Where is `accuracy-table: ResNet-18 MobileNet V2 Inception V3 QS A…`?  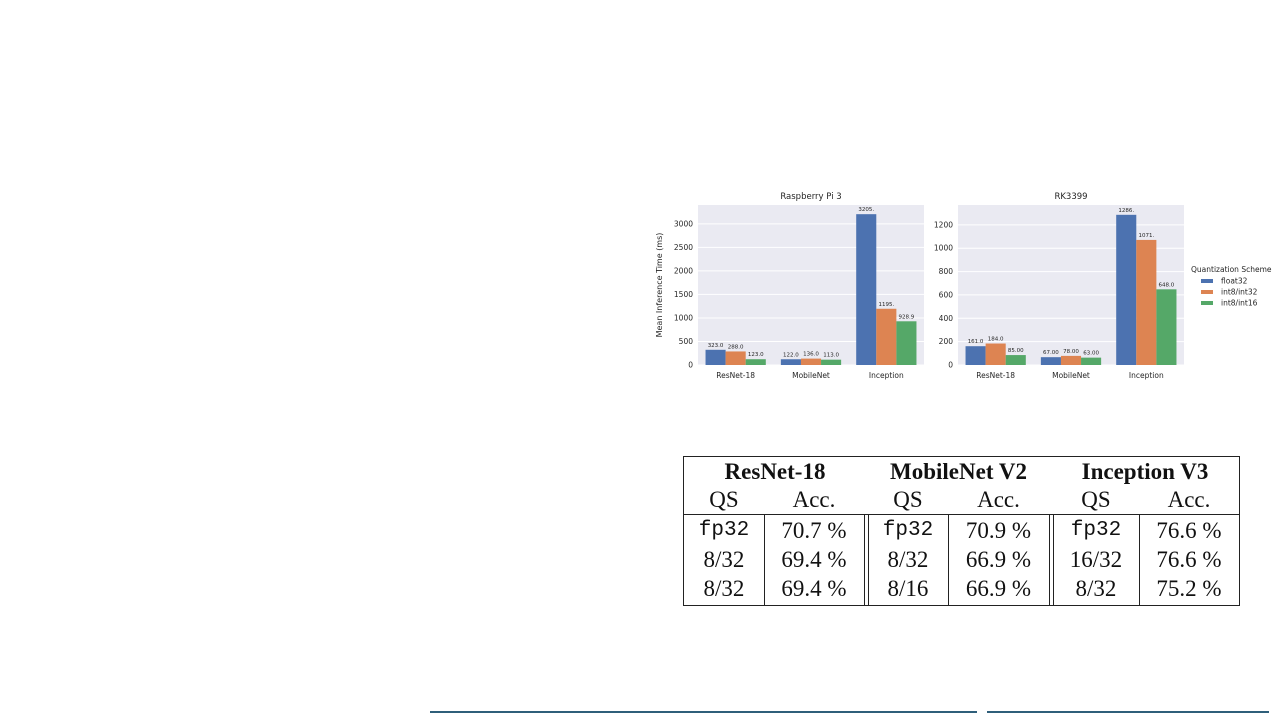
accuracy-table: ResNet-18 MobileNet V2 Inception V3 QS A… is located at coordinates (961, 531).